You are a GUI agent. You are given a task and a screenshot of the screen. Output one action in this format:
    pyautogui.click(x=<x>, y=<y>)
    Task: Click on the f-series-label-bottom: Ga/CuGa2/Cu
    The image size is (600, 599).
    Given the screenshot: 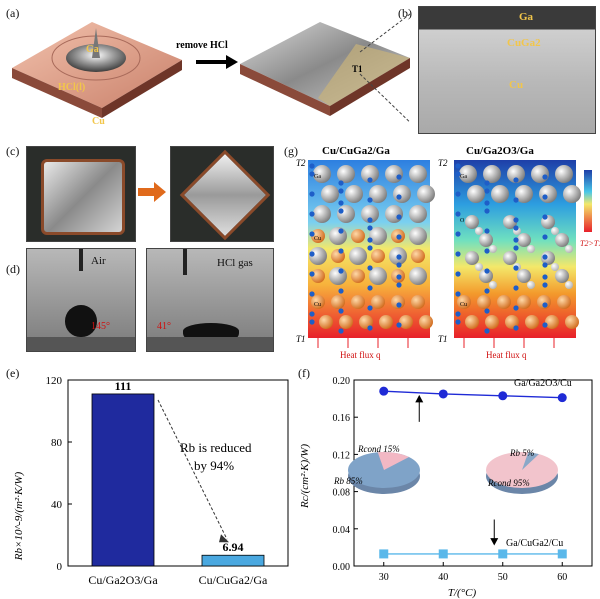 What is the action you would take?
    pyautogui.click(x=534, y=543)
    